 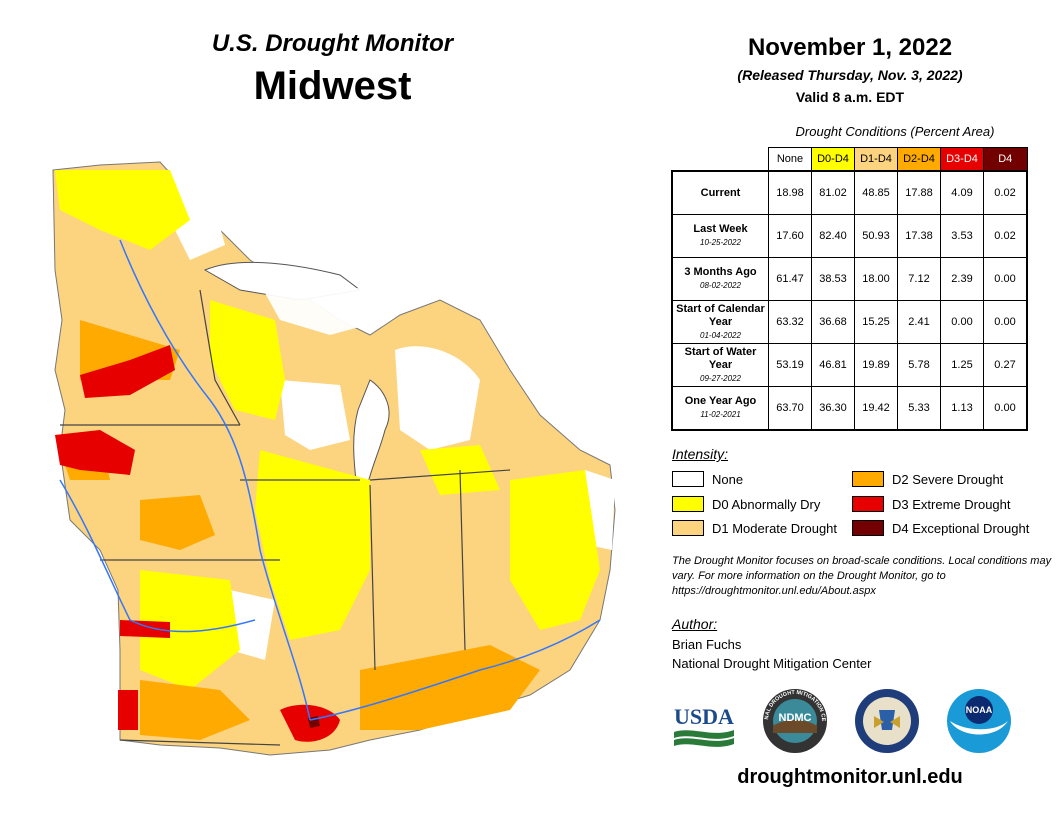 I want to click on legend-item-d3: D3 Extreme Drought, so click(x=931, y=504).